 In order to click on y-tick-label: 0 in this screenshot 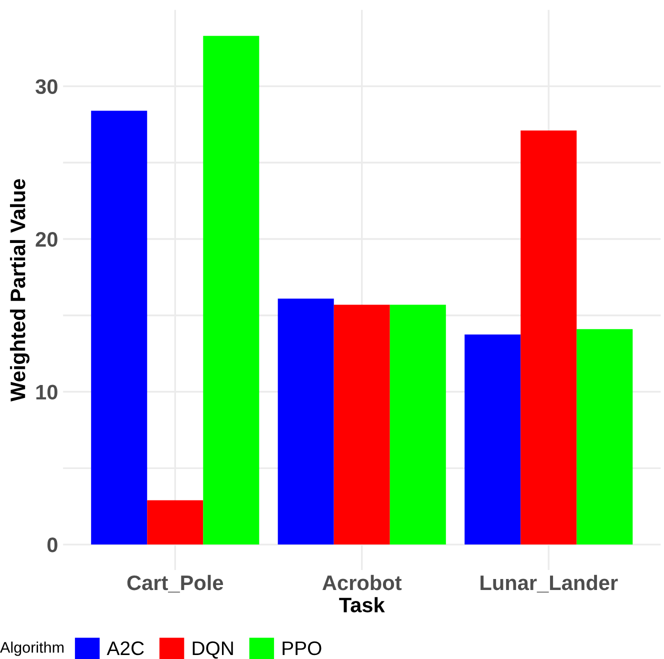, I will do `click(52, 545)`.